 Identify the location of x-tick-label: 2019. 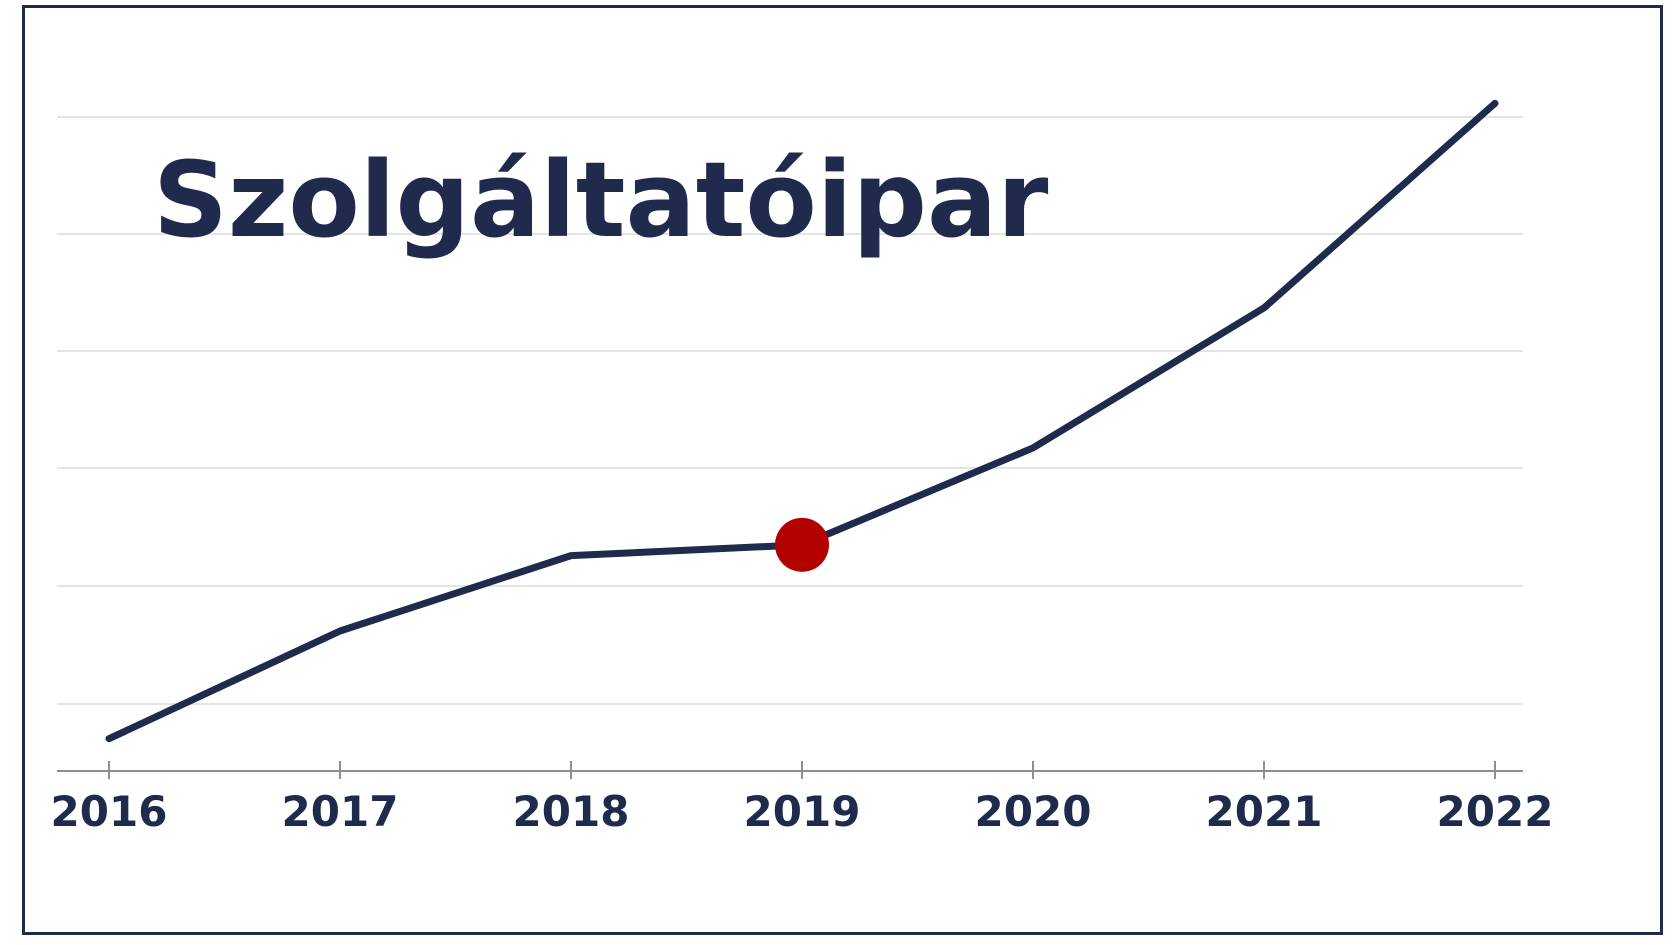
(802, 811).